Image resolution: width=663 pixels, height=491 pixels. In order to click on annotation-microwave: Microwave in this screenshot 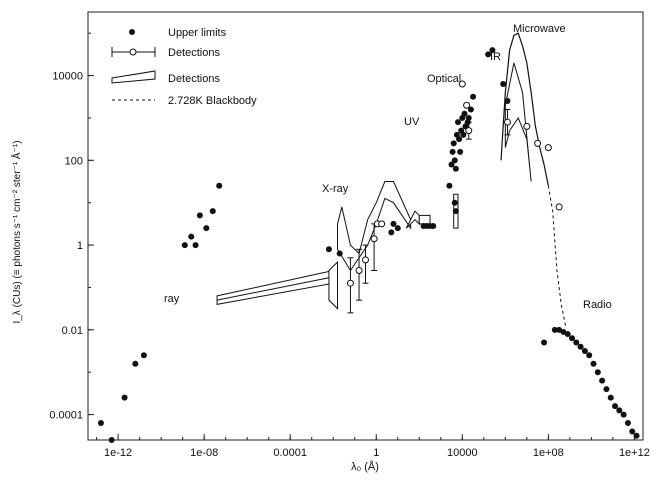, I will do `click(539, 29)`.